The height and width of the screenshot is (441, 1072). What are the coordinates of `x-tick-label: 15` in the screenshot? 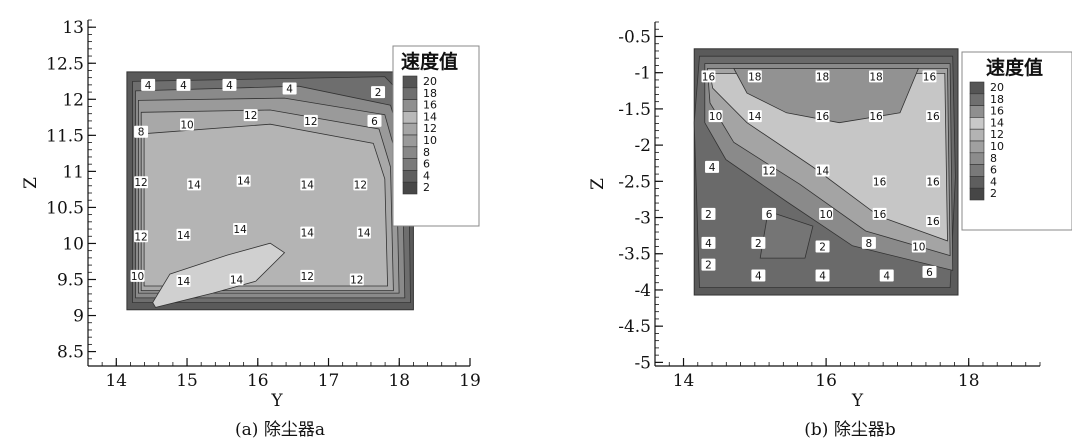 It's located at (187, 381).